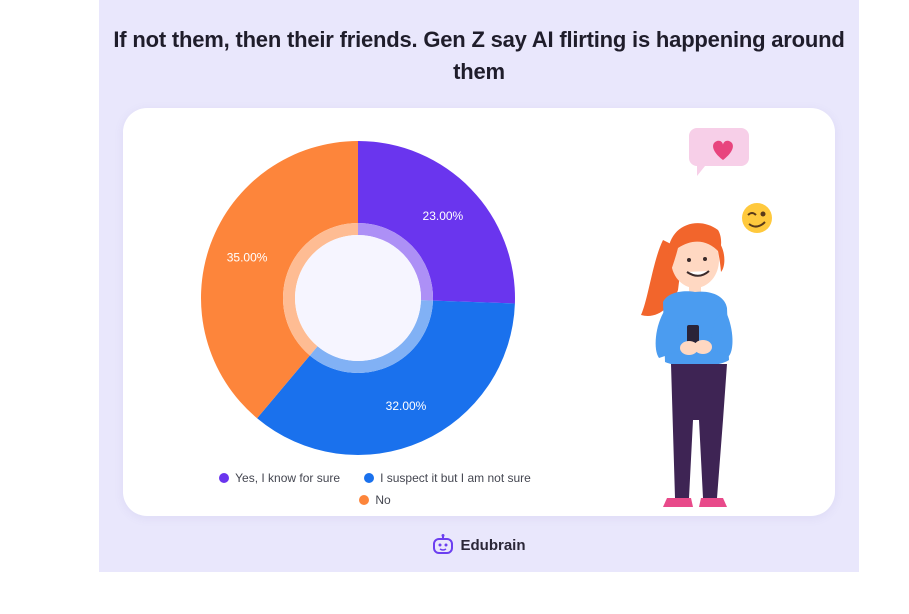 The image size is (909, 614). What do you see at coordinates (406, 406) in the screenshot?
I see `slice-label-i-suspect-it-but-i-am-not-sure: 32.00%` at bounding box center [406, 406].